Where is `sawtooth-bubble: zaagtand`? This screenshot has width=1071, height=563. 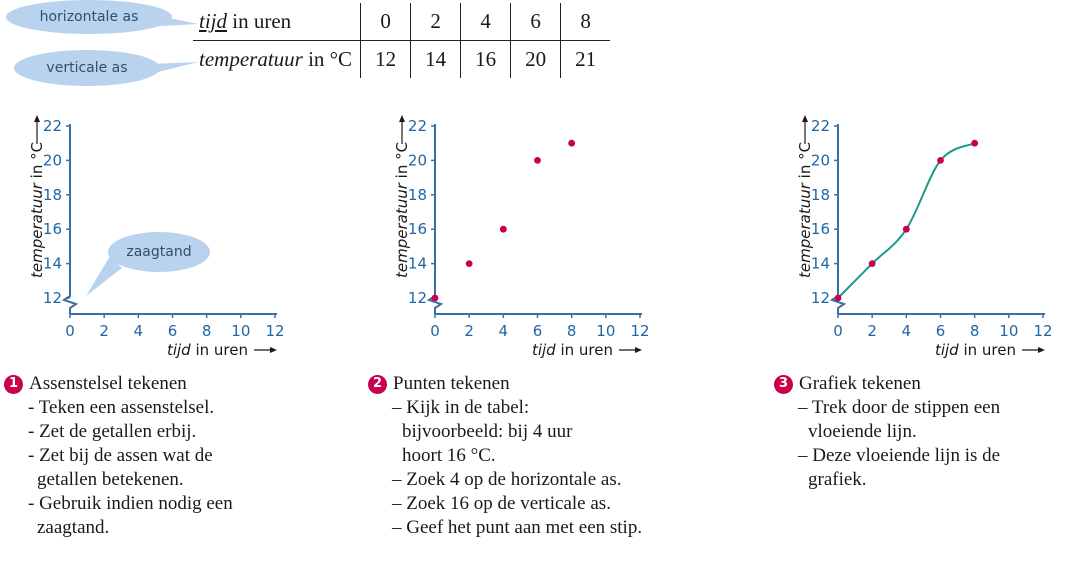 sawtooth-bubble: zaagtand is located at coordinates (159, 252).